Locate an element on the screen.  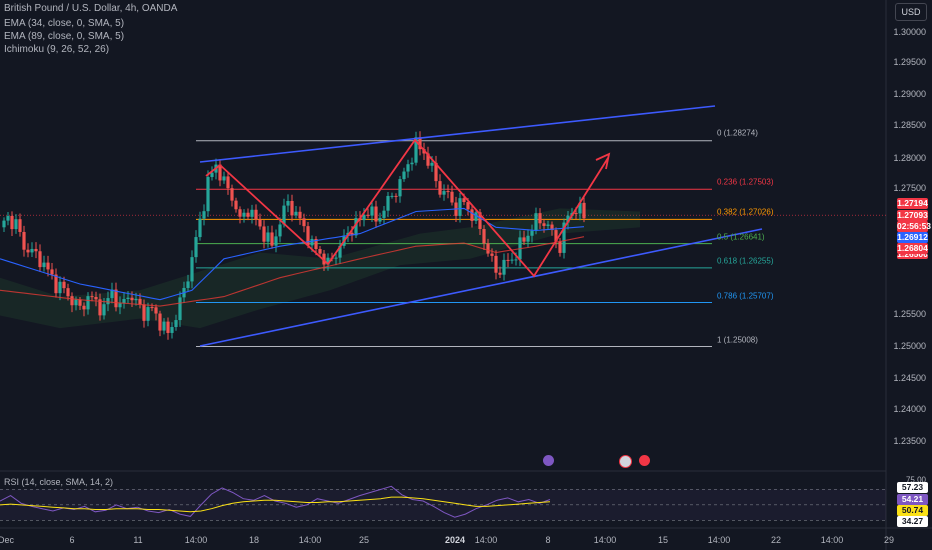
price-tick: 1.28000 is located at coordinates (909, 158).